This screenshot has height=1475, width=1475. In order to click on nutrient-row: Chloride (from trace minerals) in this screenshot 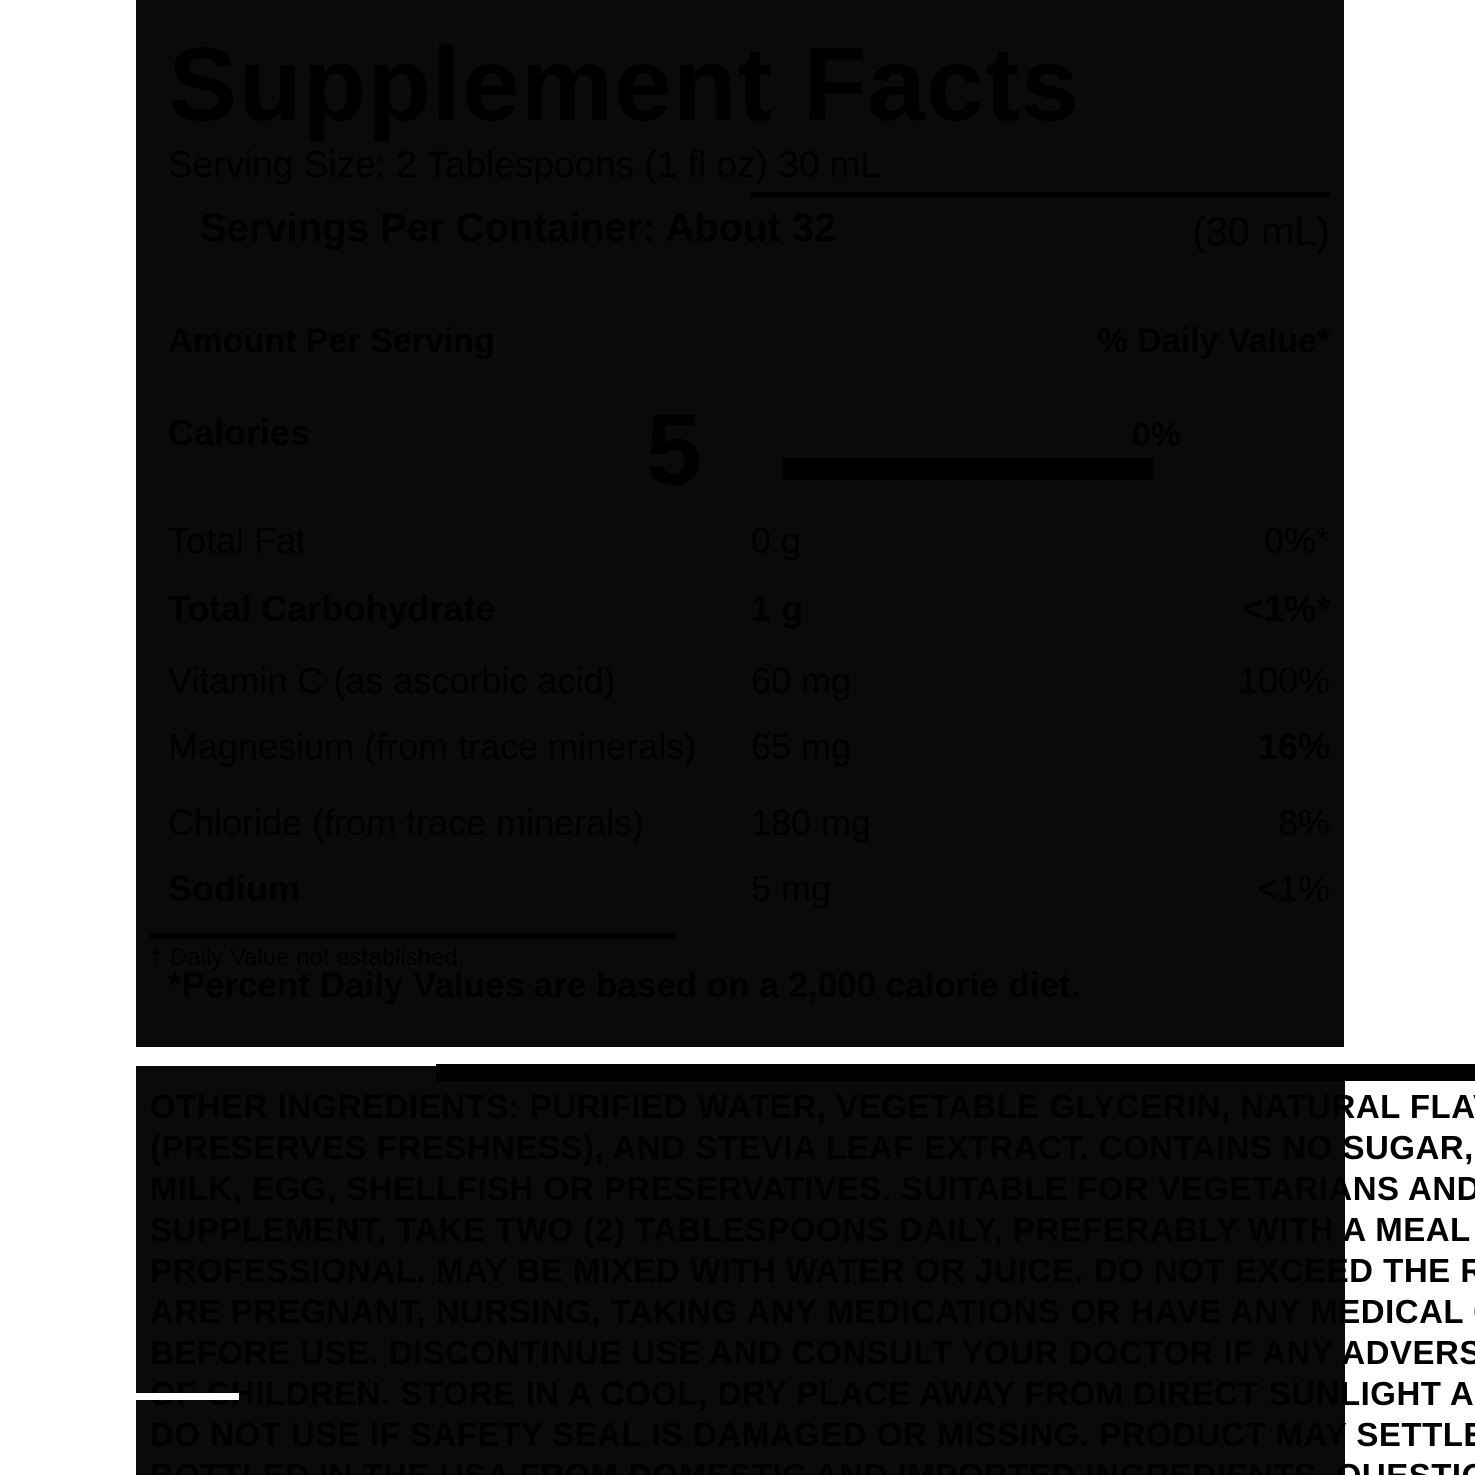, I will do `click(406, 822)`.